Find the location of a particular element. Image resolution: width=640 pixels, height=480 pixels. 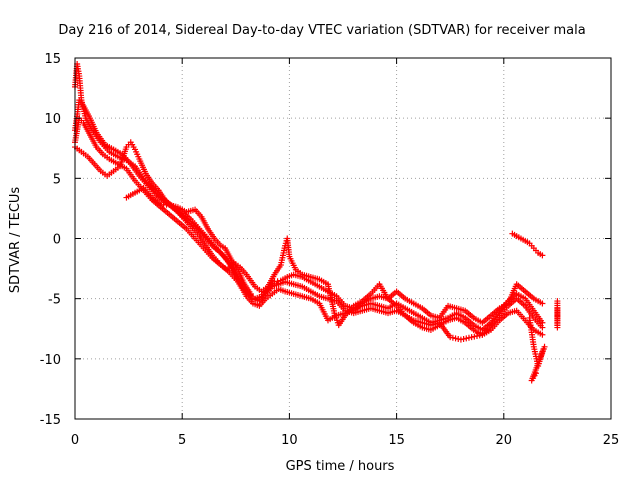

y-tick-label: 10 is located at coordinates (52, 119).